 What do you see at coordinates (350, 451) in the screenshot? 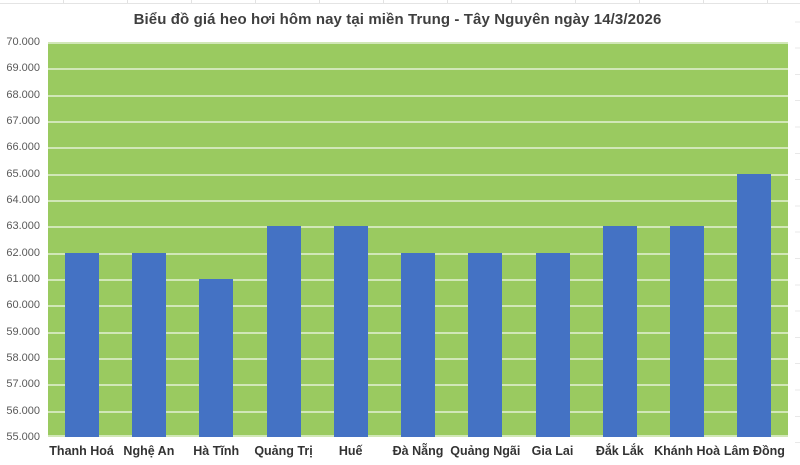
I see `x-tick-label-huế: Huế` at bounding box center [350, 451].